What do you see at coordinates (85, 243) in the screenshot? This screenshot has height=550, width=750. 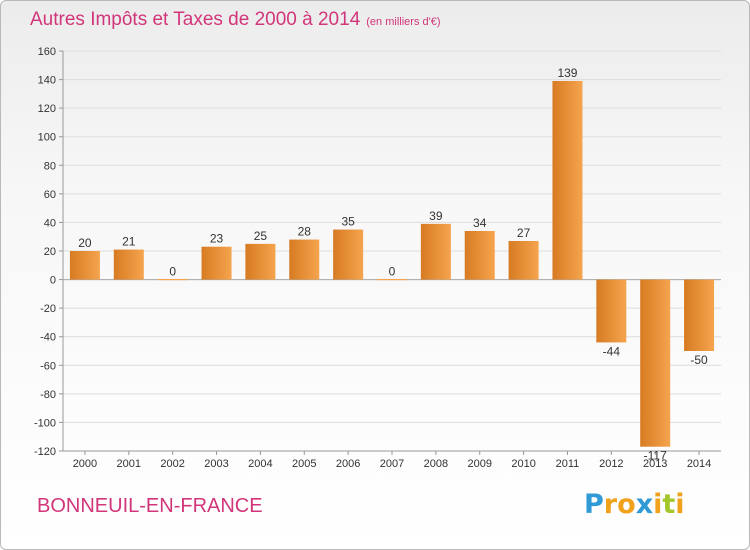 I see `data-label: 20` at bounding box center [85, 243].